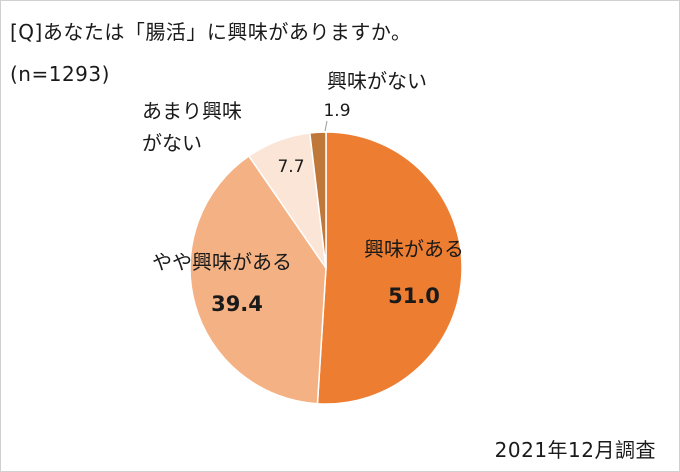  I want to click on slice-value-1: 51.0, so click(414, 296).